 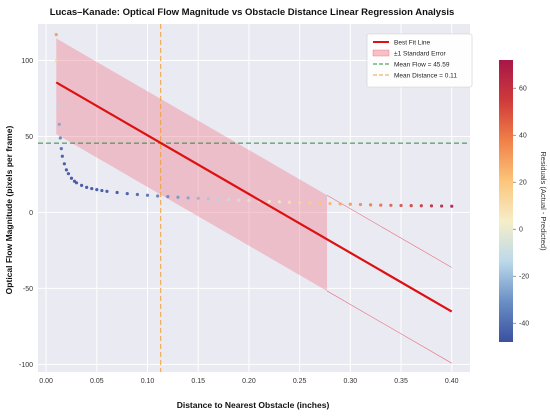 What do you see at coordinates (389, 231) in the screenshot?
I see `std-error-upper-edge` at bounding box center [389, 231].